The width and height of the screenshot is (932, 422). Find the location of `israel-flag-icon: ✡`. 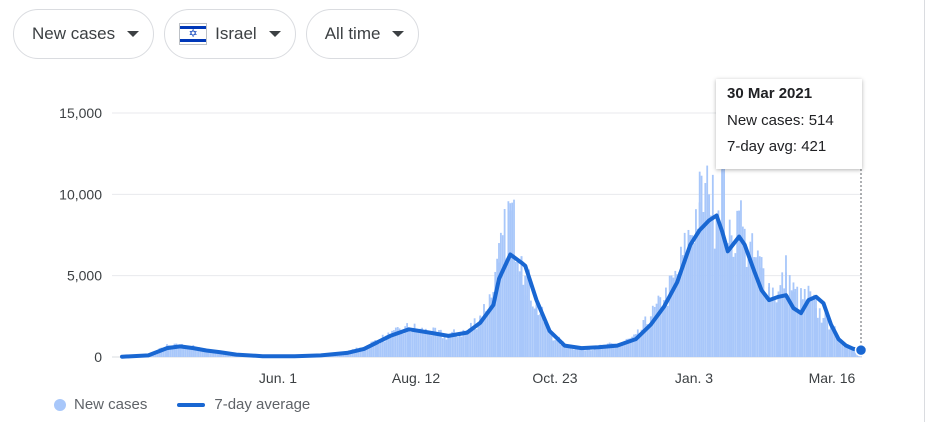

israel-flag-icon: ✡ is located at coordinates (193, 34).